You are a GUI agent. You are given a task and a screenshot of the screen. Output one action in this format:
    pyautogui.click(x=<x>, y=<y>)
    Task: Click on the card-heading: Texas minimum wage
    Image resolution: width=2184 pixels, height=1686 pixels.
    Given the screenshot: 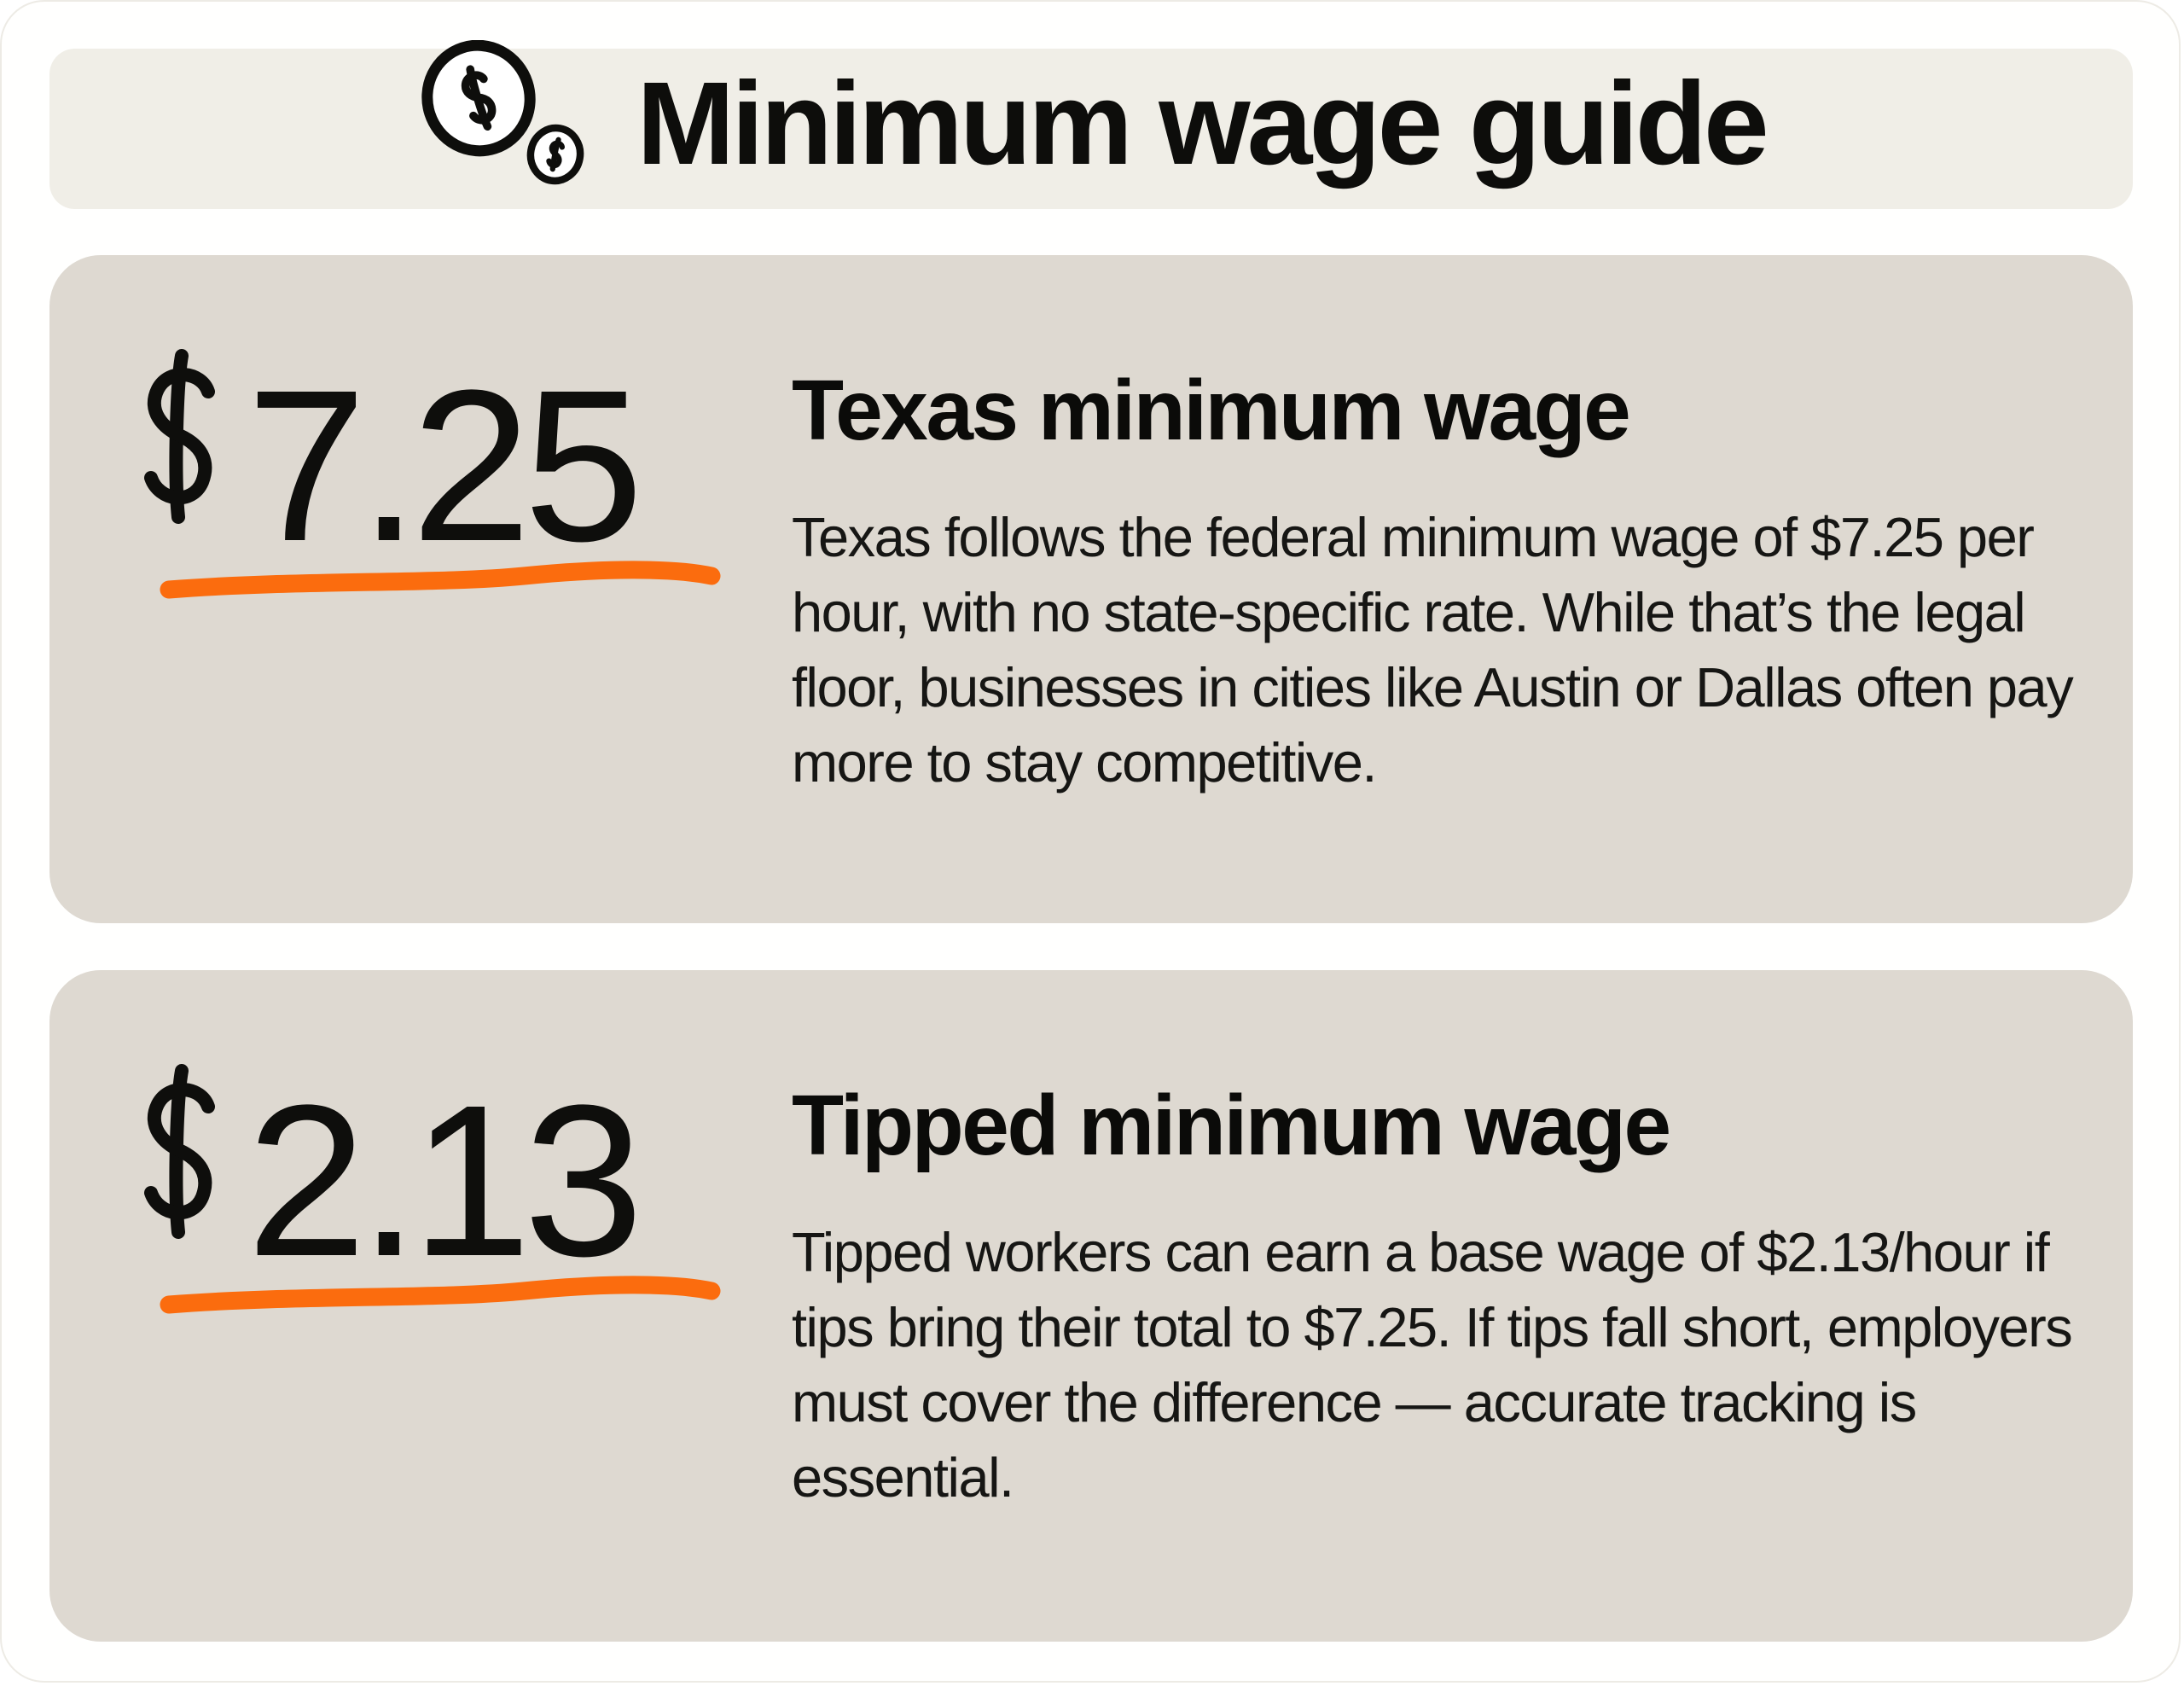 What is the action you would take?
    pyautogui.click(x=1211, y=410)
    